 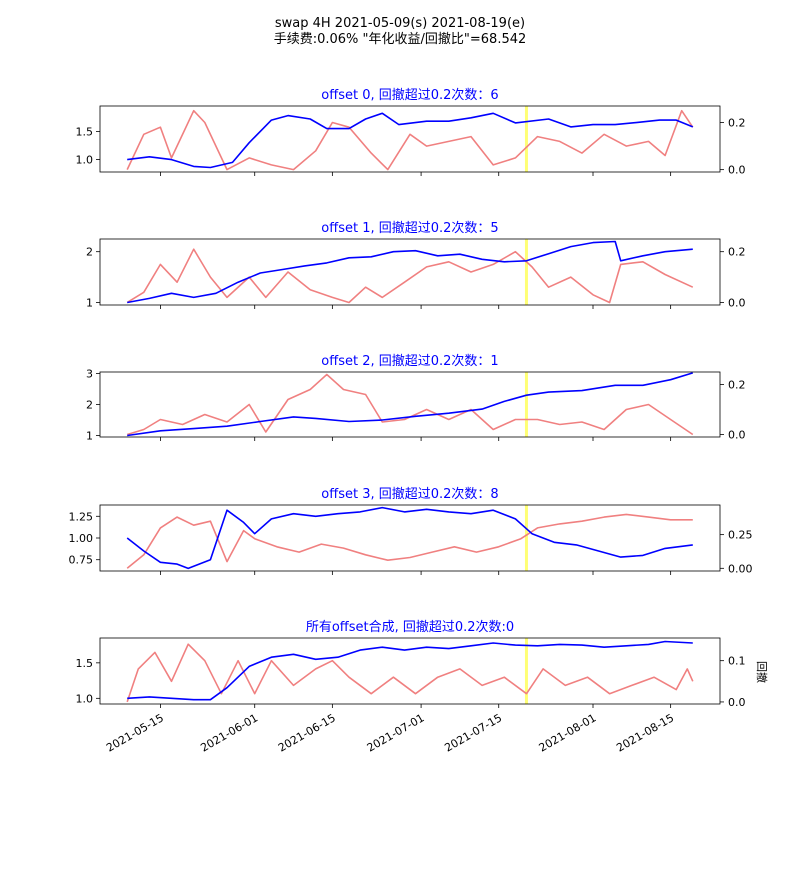 What do you see at coordinates (740, 568) in the screenshot?
I see `right-ytick-label: 0.00` at bounding box center [740, 568].